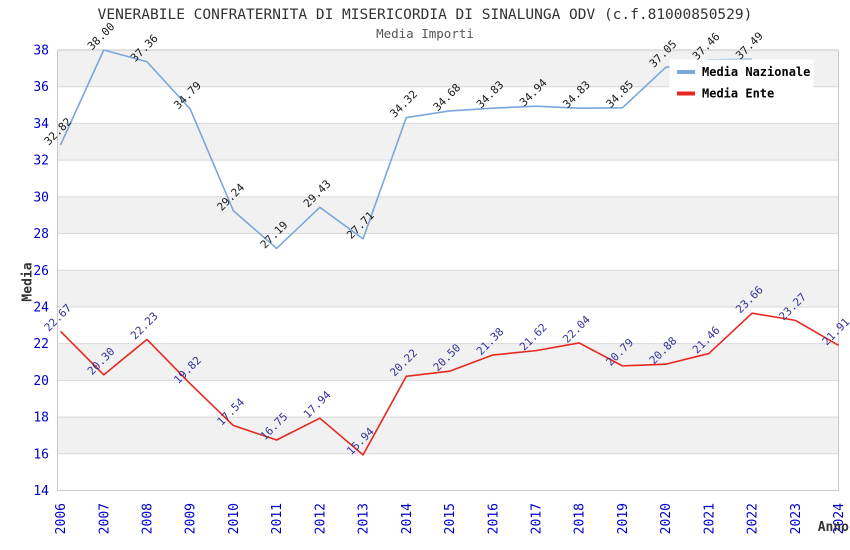 Image resolution: width=850 pixels, height=550 pixels. I want to click on legend: Media Nazionale Media Ente, so click(741, 82).